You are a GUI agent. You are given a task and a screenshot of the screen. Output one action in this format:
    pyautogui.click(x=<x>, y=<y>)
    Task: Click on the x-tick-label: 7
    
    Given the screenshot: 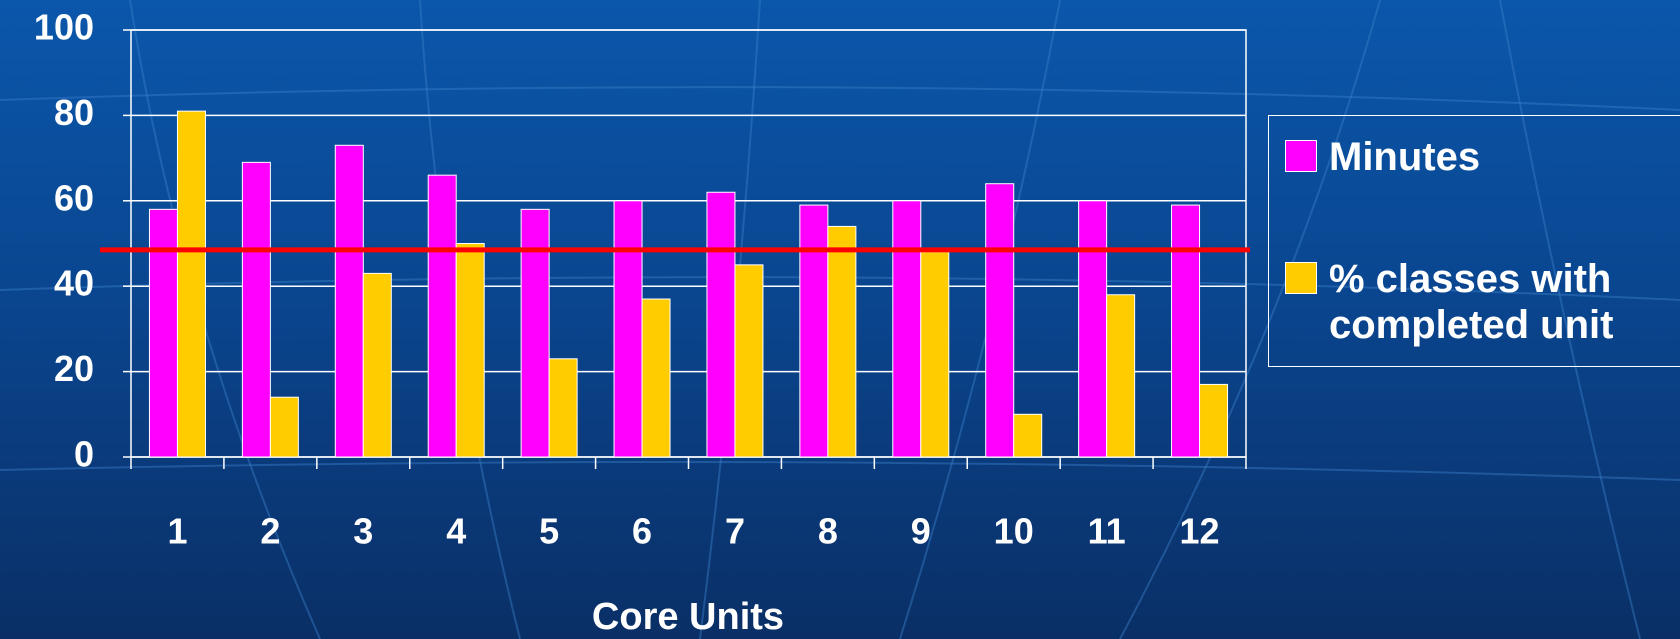 What is the action you would take?
    pyautogui.click(x=735, y=531)
    